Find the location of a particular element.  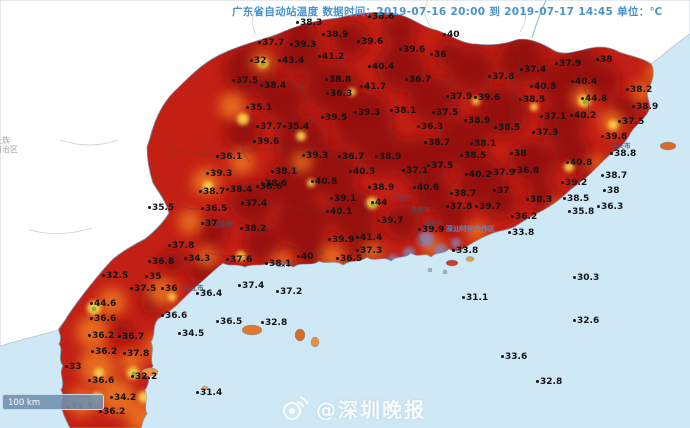

station-temp-label: 36.7 is located at coordinates (418, 80).